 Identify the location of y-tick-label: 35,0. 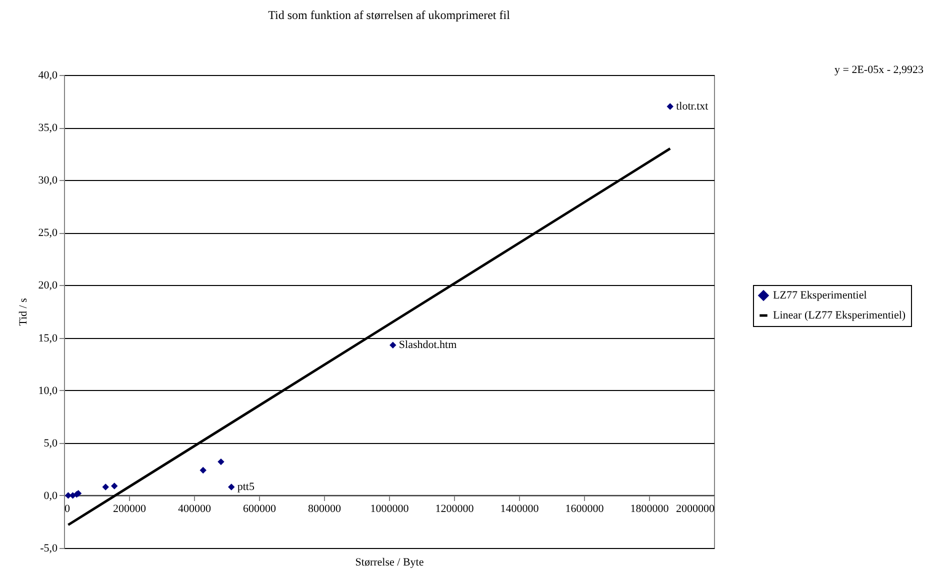
(48, 128).